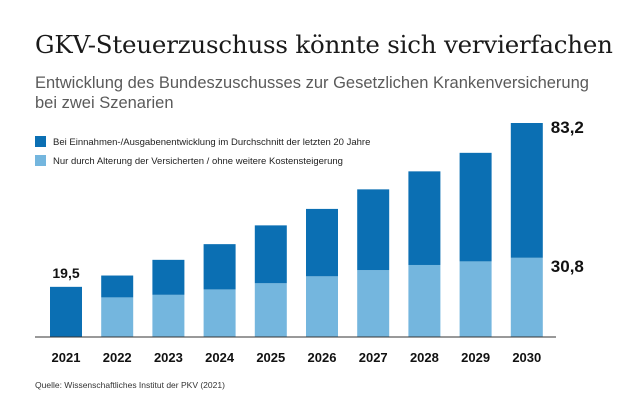 The image size is (628, 419). I want to click on value-label-2030-aging: 30,8, so click(567, 266).